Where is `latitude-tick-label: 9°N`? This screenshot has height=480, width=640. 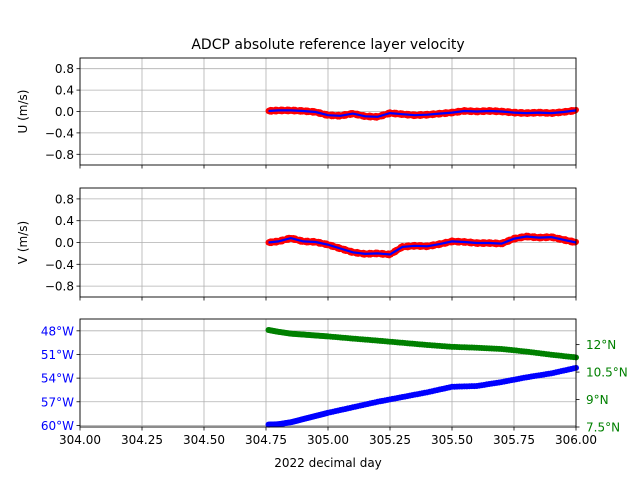 latitude-tick-label: 9°N is located at coordinates (597, 400).